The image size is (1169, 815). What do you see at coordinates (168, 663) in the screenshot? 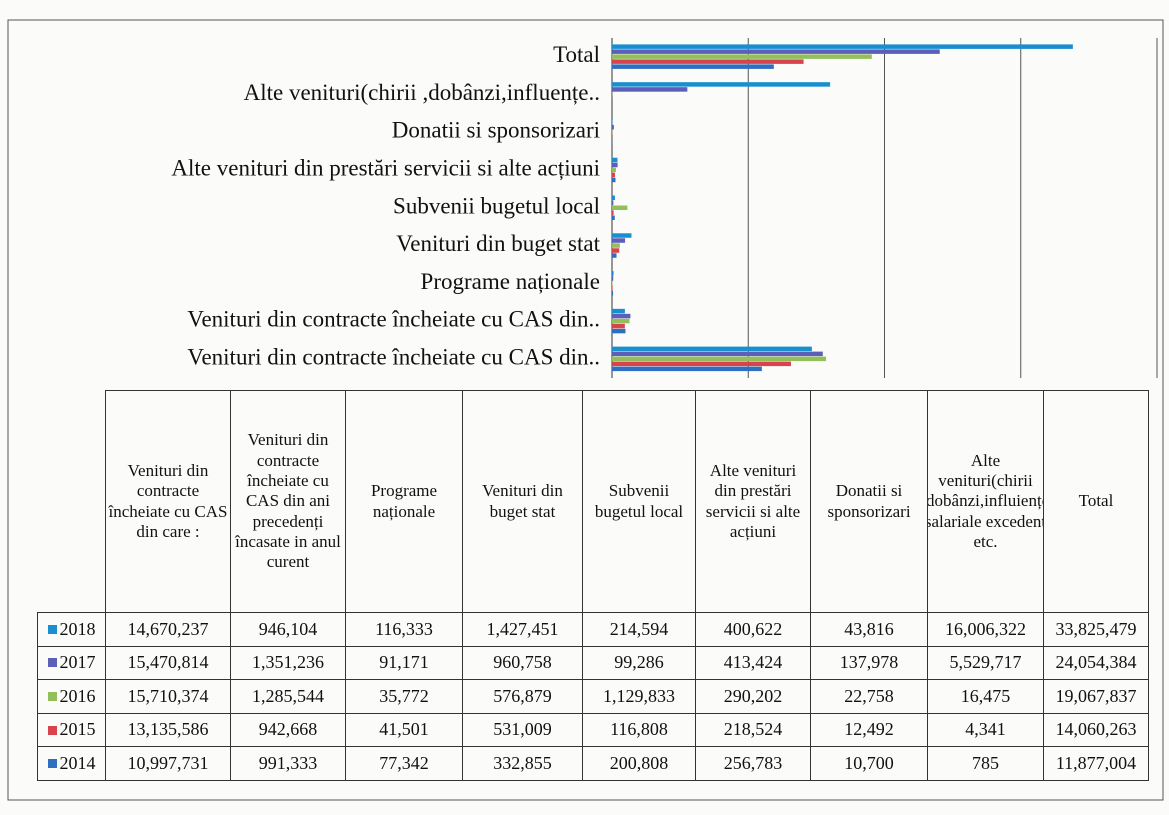
I see `table-cell: 15,470,814` at bounding box center [168, 663].